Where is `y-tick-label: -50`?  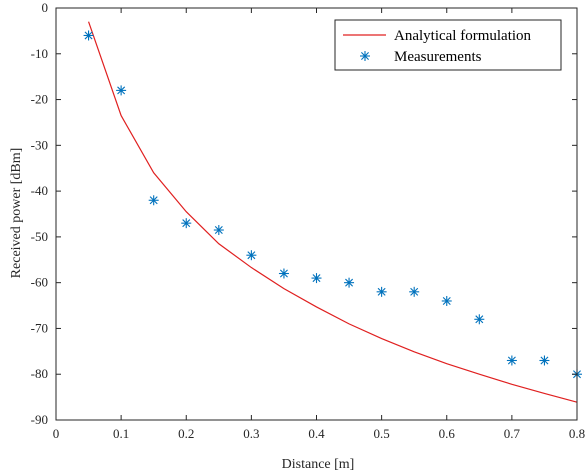 y-tick-label: -50 is located at coordinates (39, 236).